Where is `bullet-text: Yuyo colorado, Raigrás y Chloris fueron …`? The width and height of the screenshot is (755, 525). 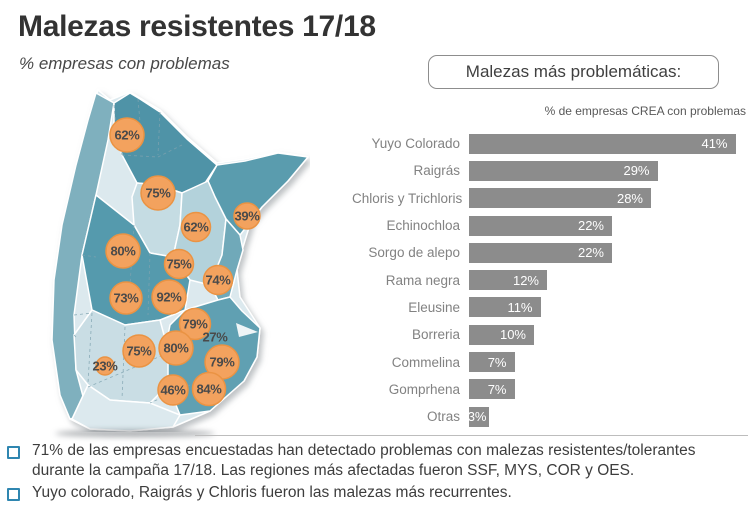
bullet-text: Yuyo colorado, Raigrás y Chloris fueron … is located at coordinates (272, 493).